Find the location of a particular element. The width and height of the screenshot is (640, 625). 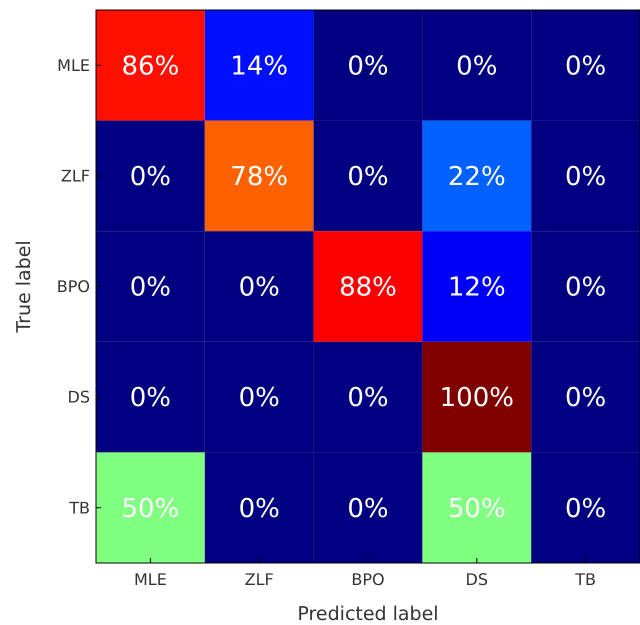

data-label: 14% is located at coordinates (259, 66).